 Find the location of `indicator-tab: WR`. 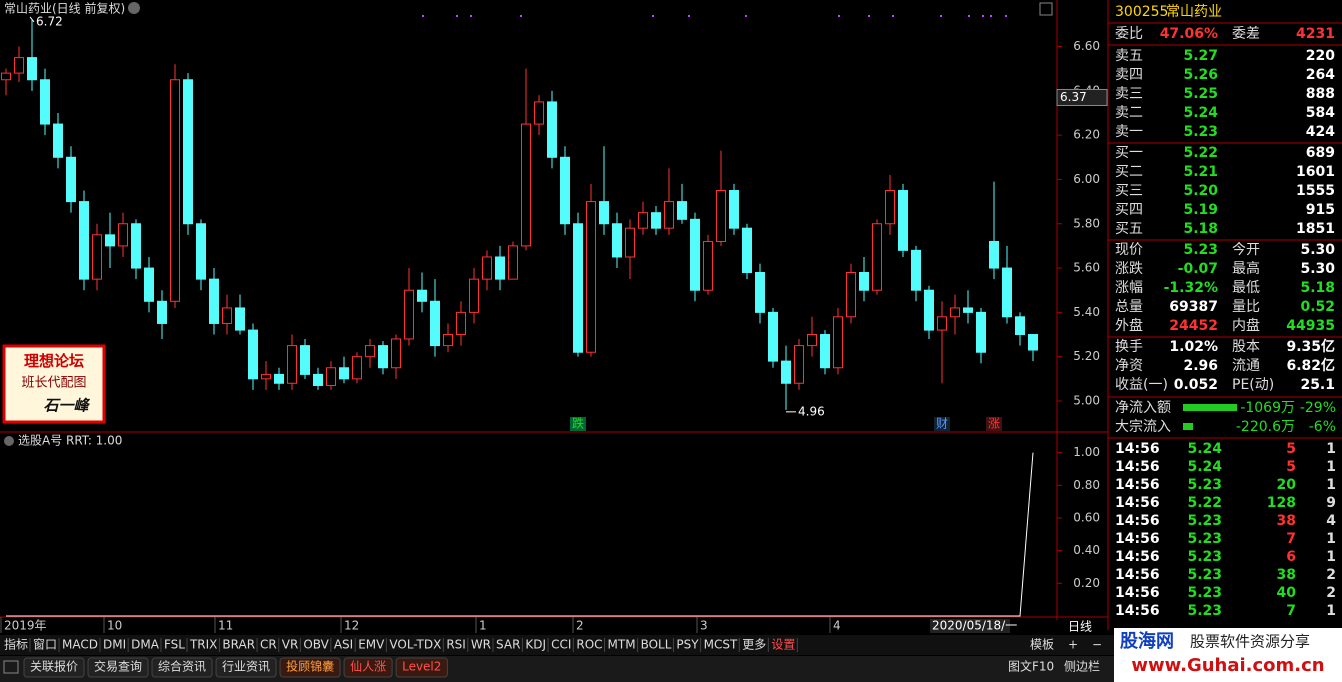

indicator-tab: WR is located at coordinates (481, 645).